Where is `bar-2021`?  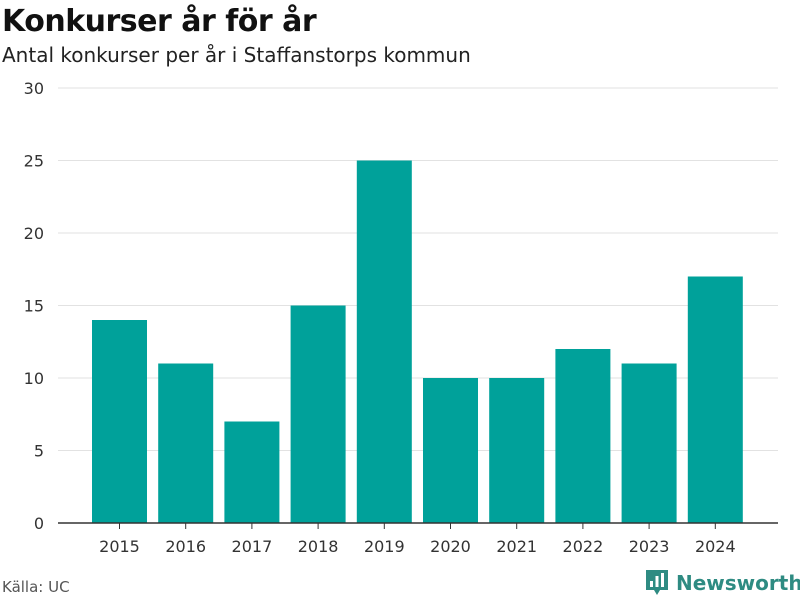
bar-2021 is located at coordinates (517, 450).